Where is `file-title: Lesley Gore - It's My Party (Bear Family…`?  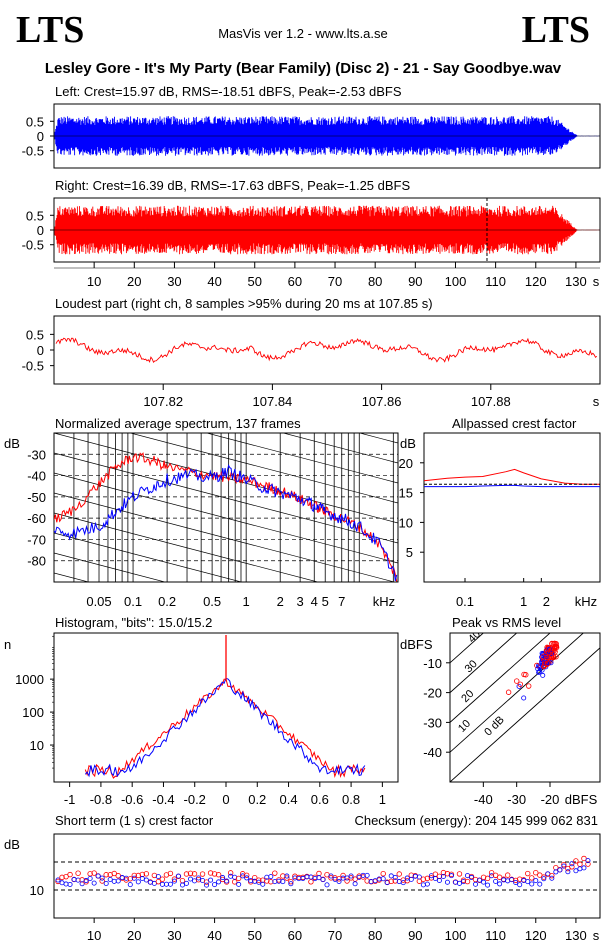
file-title: Lesley Gore - It's My Party (Bear Family… is located at coordinates (303, 68).